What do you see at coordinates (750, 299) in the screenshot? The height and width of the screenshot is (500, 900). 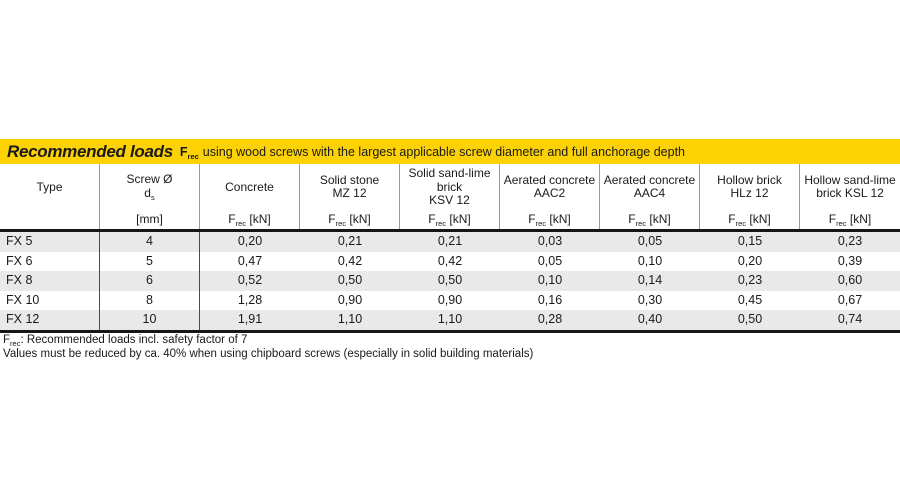 I see `value-cell: 0,45` at bounding box center [750, 299].